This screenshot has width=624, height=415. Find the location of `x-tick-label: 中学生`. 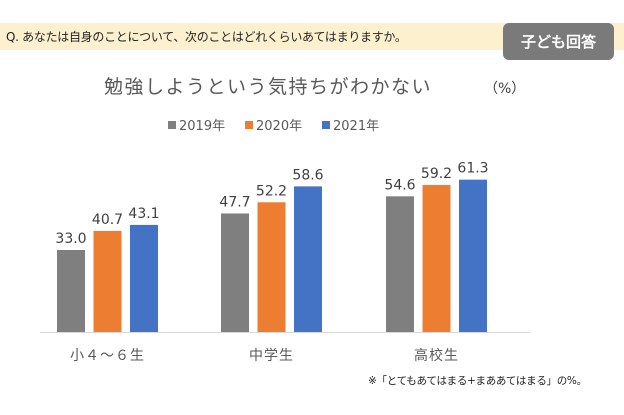

x-tick-label: 中学生 is located at coordinates (271, 356).